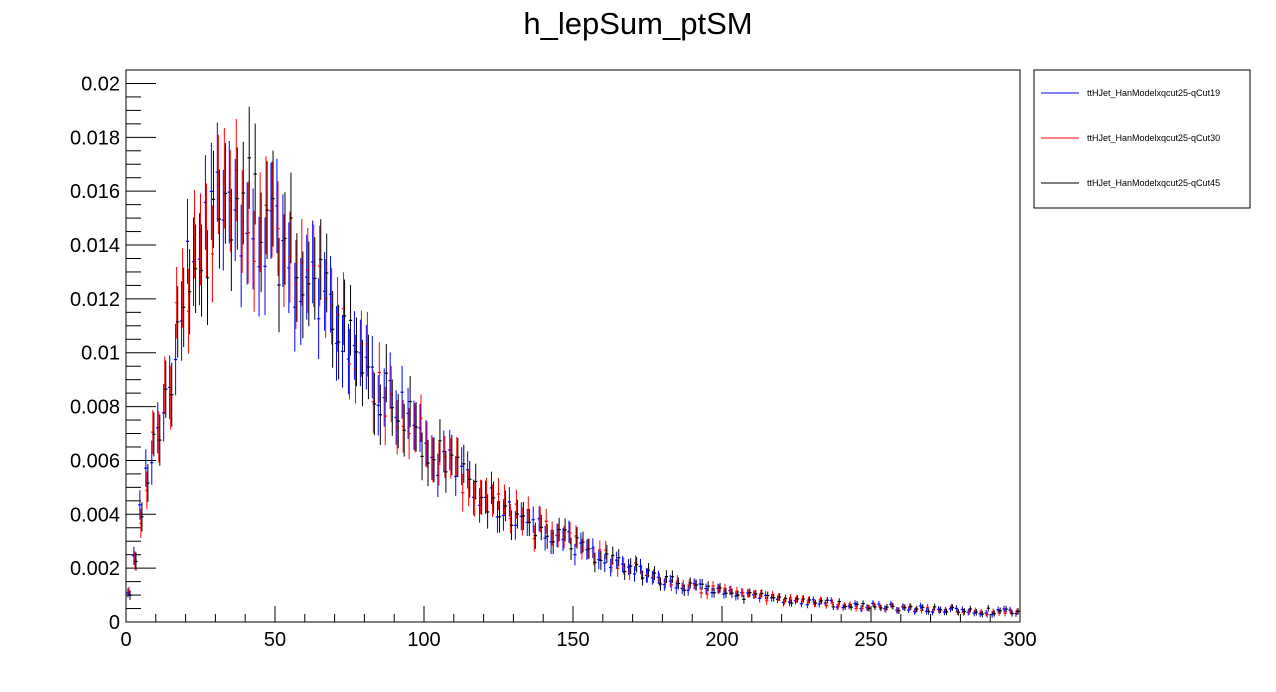 The image size is (1276, 692). Describe the element at coordinates (721, 640) in the screenshot. I see `x-tick-label: 200` at that location.